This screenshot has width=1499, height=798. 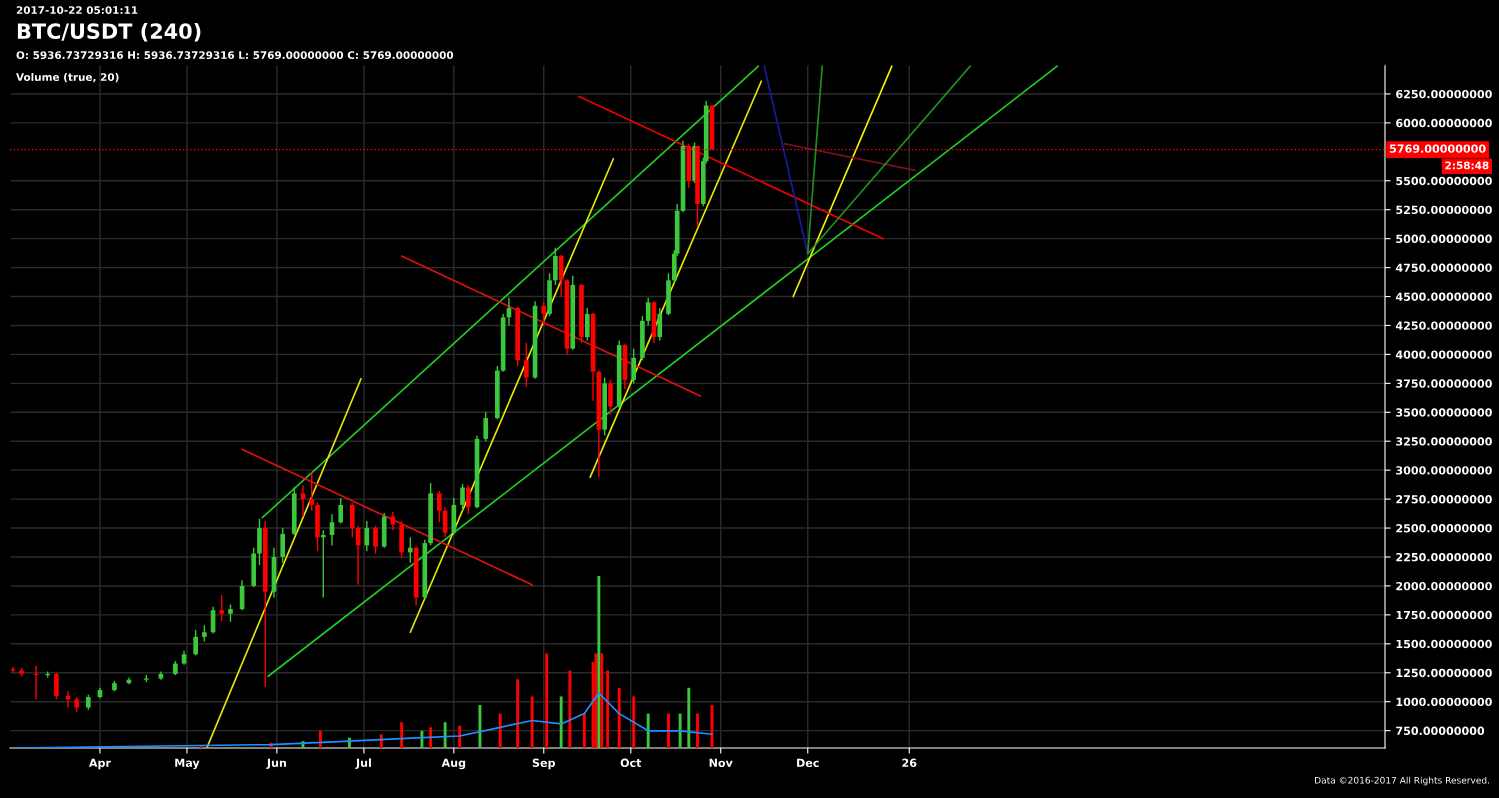 What do you see at coordinates (1444, 557) in the screenshot?
I see `y-tick-label: 2250.00000000` at bounding box center [1444, 557].